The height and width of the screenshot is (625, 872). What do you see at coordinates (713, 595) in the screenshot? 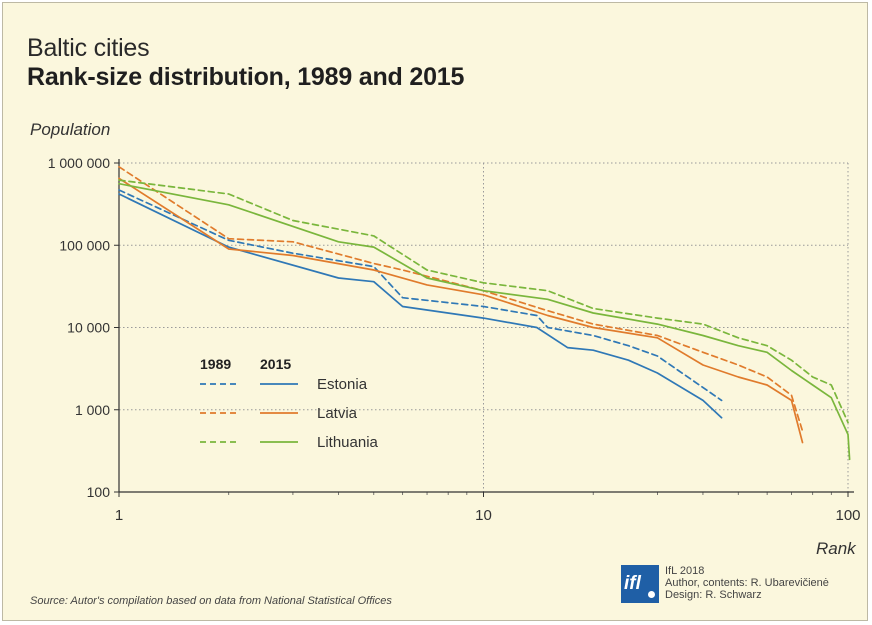
I see `credit-line-3: Design: R. Schwarz` at bounding box center [713, 595].